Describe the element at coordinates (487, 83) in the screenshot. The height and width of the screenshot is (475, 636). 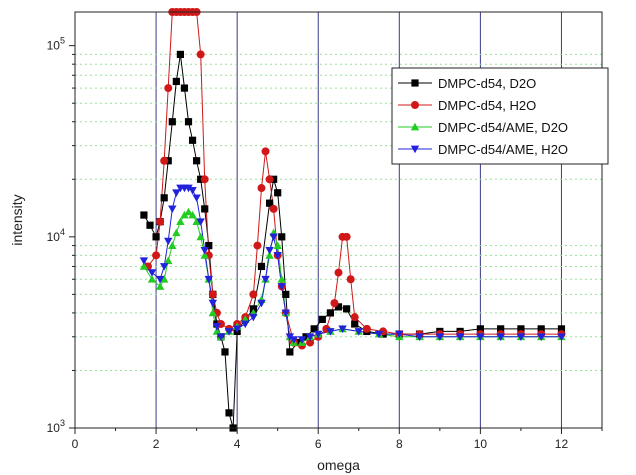
I see `legend-label: DMPC-d54, D2O` at that location.